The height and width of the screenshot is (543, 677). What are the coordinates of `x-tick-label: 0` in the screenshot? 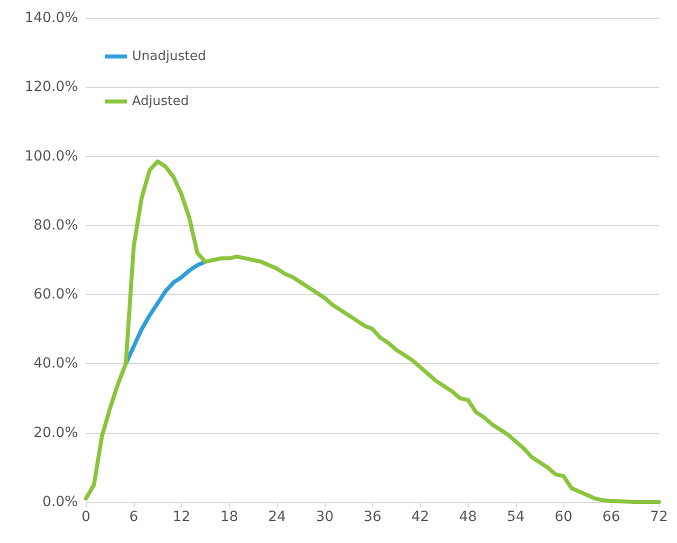 It's located at (86, 517).